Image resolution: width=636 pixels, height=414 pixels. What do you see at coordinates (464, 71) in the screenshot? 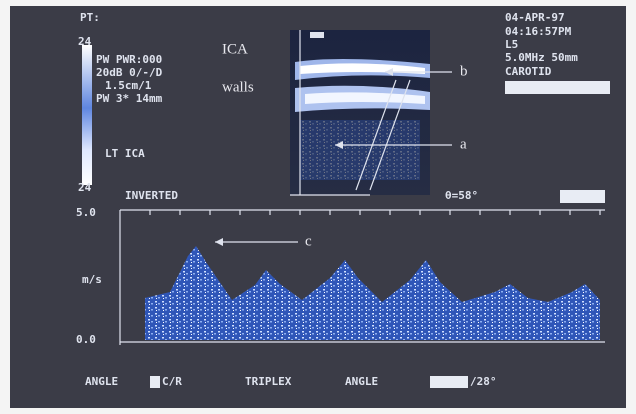
I see `annotation: b` at bounding box center [464, 71].